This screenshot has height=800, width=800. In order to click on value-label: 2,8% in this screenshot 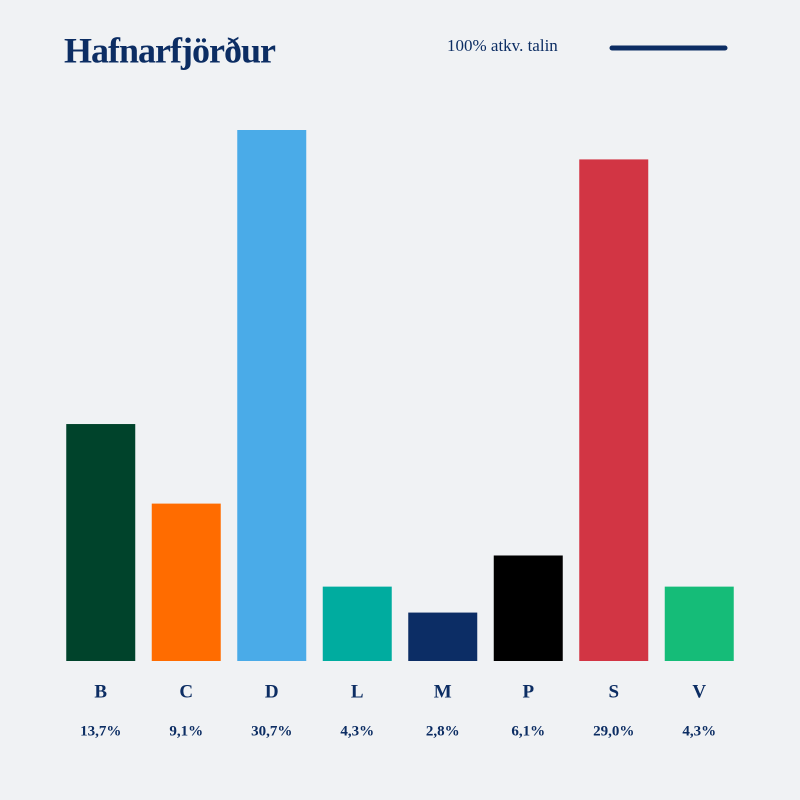, I will do `click(443, 731)`.